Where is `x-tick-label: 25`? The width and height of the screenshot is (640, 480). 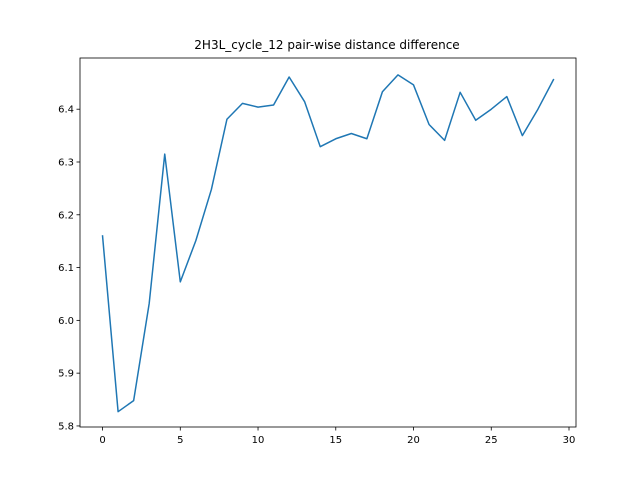
x-tick-label: 25 is located at coordinates (491, 440).